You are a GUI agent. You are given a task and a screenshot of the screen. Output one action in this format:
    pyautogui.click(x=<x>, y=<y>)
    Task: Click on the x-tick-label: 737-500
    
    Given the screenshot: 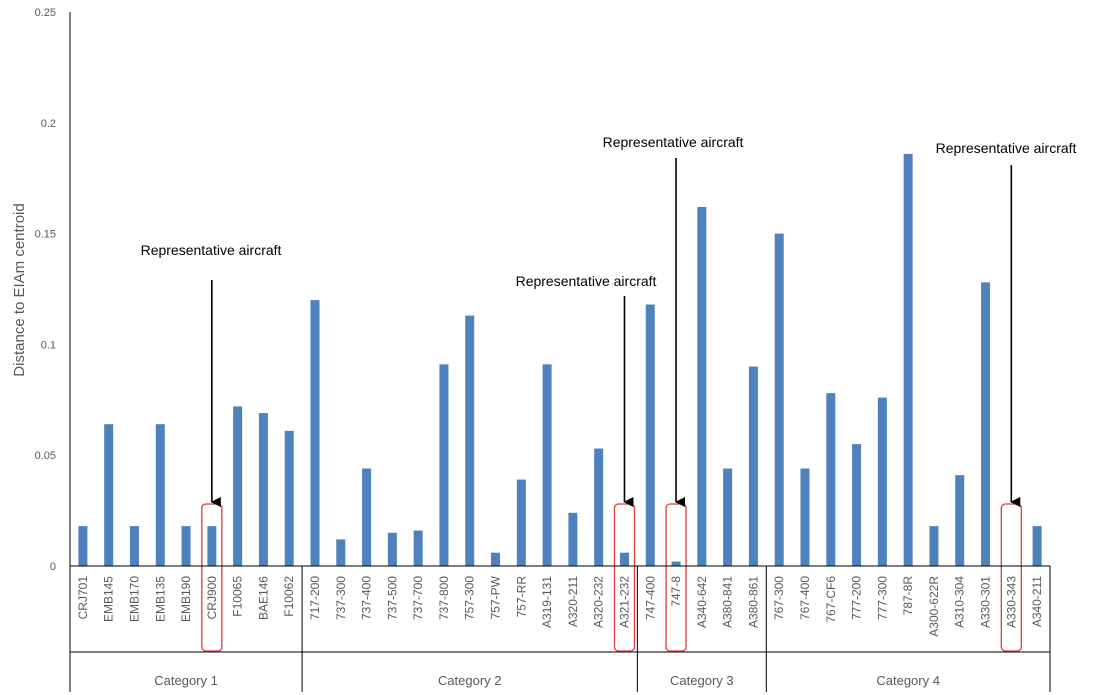 What is the action you would take?
    pyautogui.click(x=392, y=598)
    